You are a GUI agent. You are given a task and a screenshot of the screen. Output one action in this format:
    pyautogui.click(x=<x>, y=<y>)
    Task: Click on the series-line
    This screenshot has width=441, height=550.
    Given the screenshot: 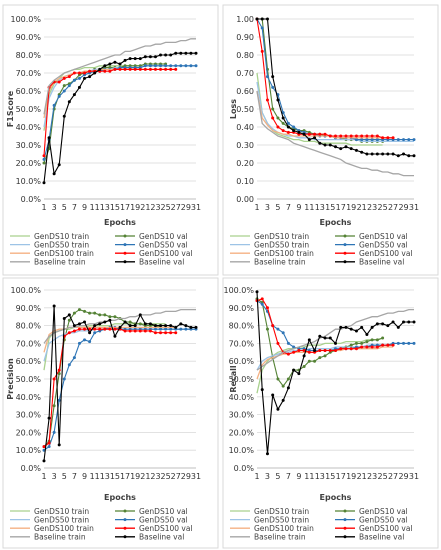 What is the action you would take?
    pyautogui.click(x=319, y=365)
    